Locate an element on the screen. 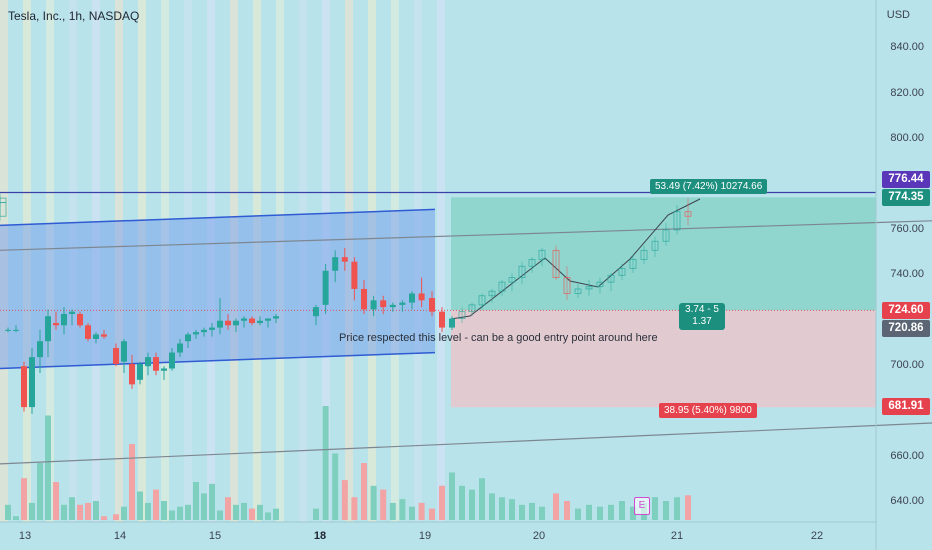 Image resolution: width=932 pixels, height=550 pixels. stop-price-tag: 681.91 is located at coordinates (906, 406).